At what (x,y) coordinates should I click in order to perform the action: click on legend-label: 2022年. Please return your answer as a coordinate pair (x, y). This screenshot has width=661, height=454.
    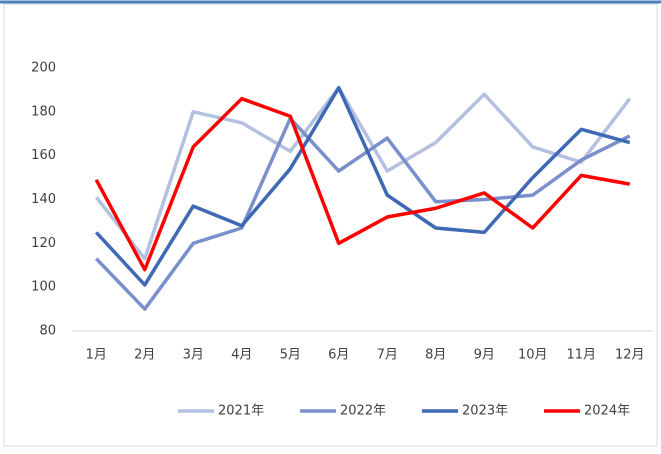
    Looking at the image, I should click on (363, 411).